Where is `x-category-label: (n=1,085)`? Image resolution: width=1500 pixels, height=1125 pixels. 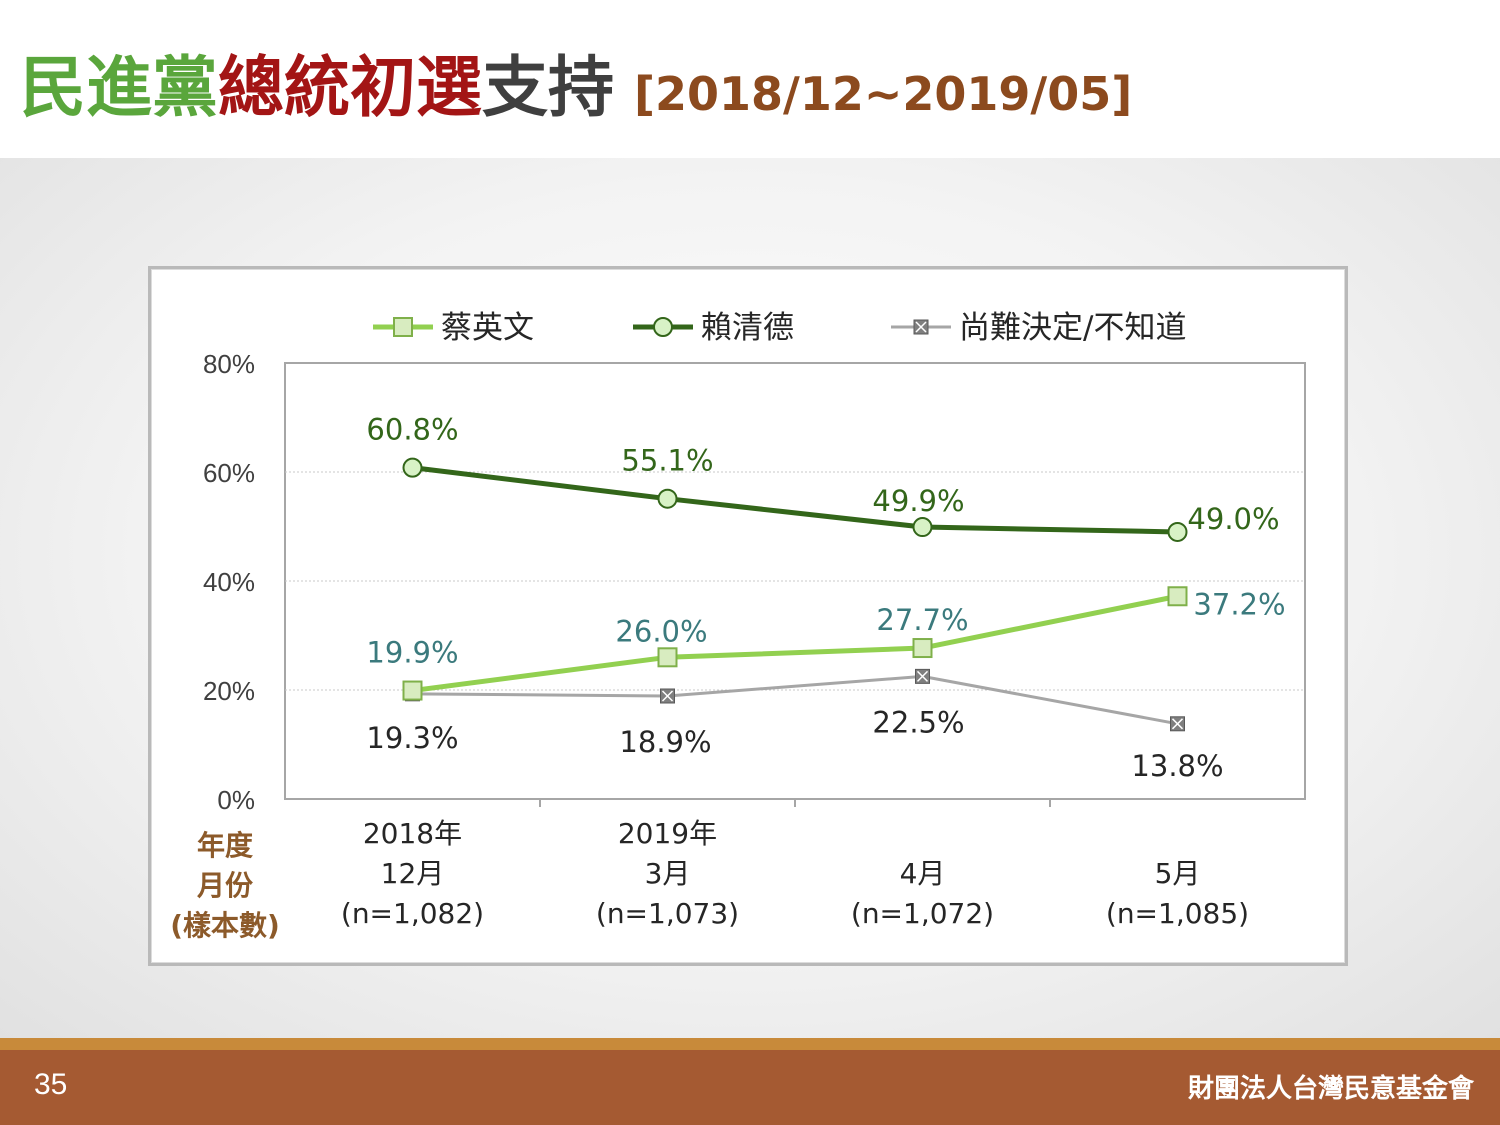 x-category-label: (n=1,085) is located at coordinates (1177, 913).